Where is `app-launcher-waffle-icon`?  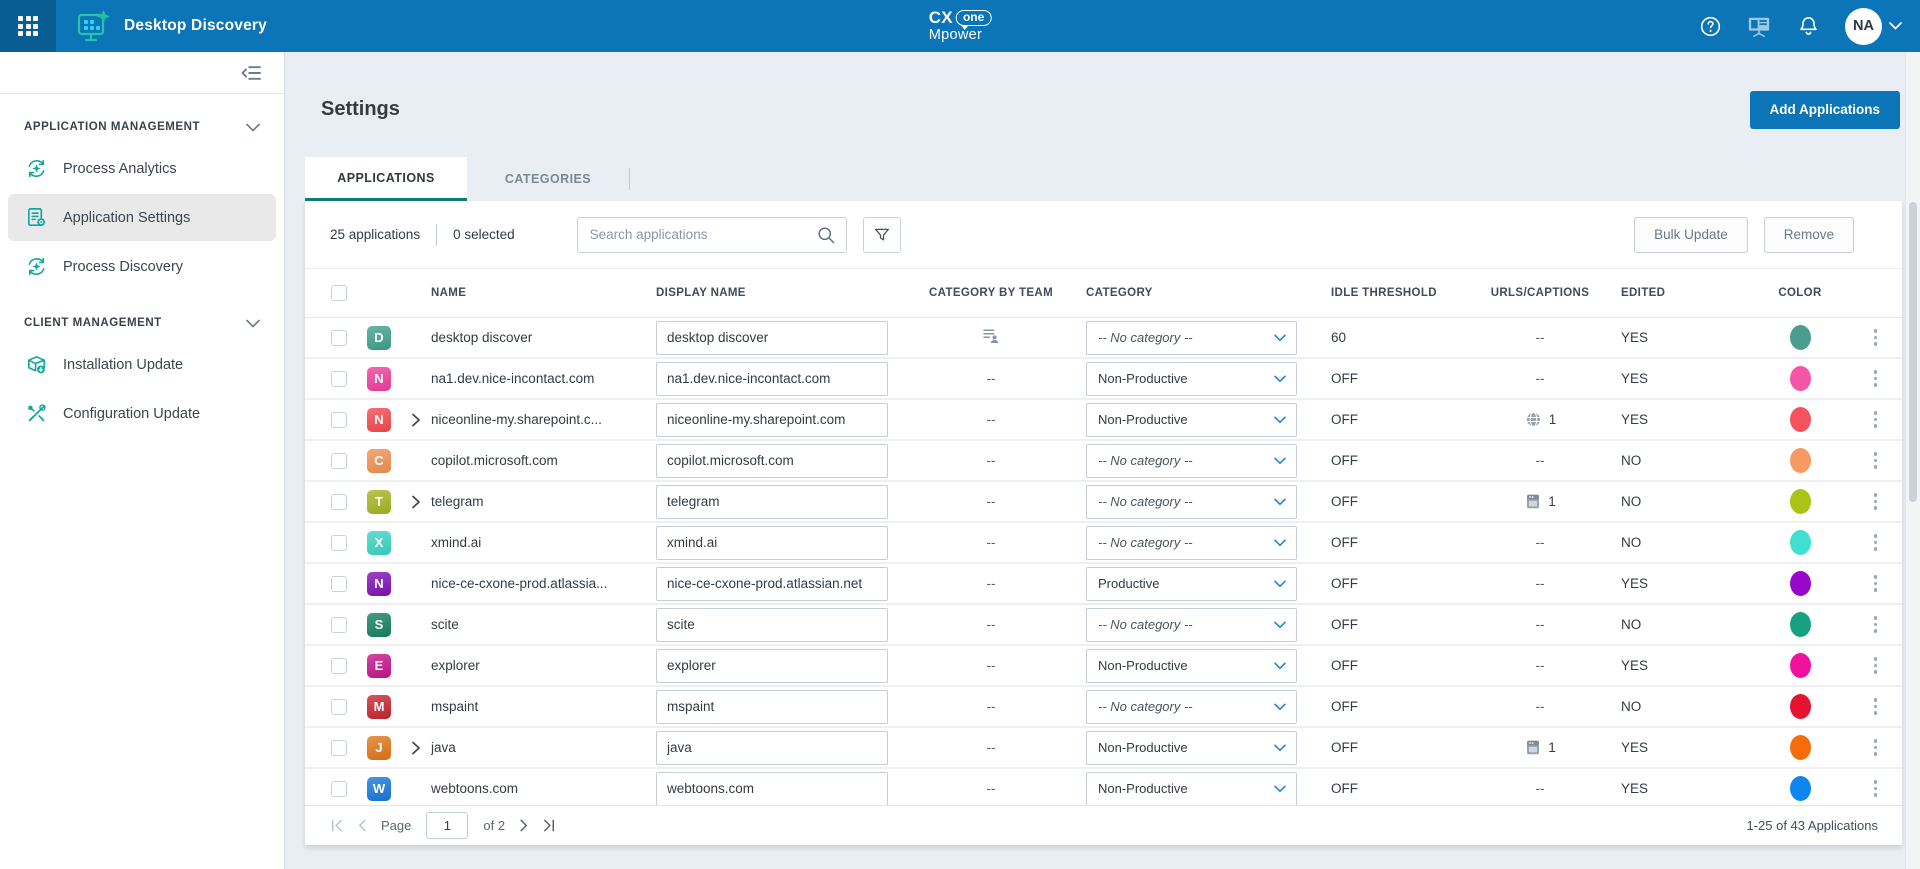 app-launcher-waffle-icon is located at coordinates (28, 26).